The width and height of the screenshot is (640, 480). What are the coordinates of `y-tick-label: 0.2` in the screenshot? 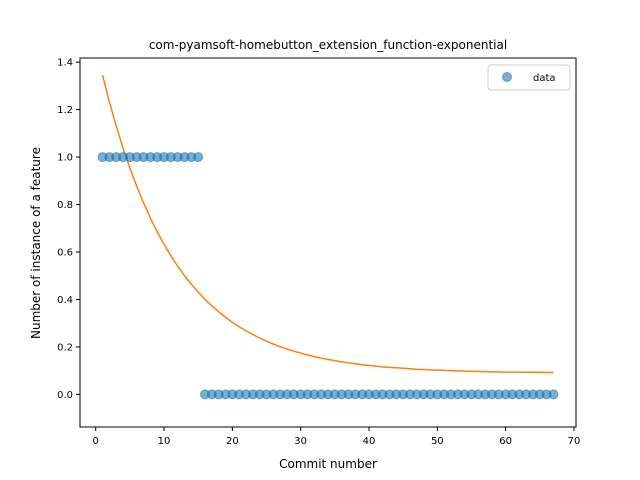 It's located at (65, 347).